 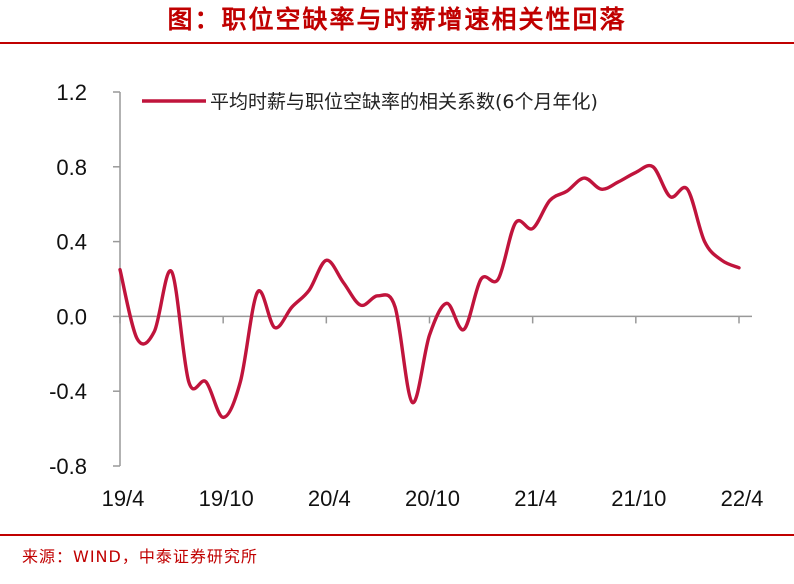 I want to click on x-tick-label: 21/10, so click(x=638, y=498).